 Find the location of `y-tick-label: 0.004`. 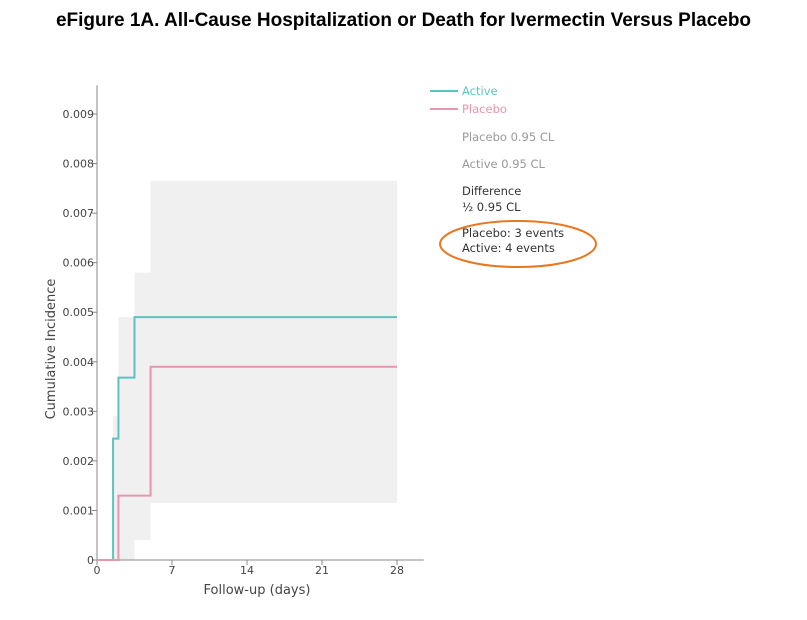

y-tick-label: 0.004 is located at coordinates (79, 362).